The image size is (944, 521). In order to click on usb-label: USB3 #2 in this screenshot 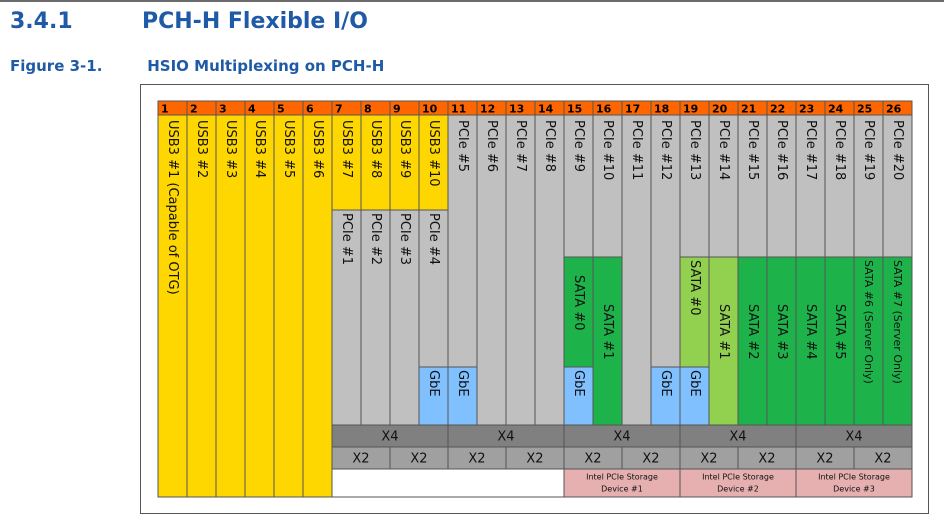, I will do `click(201, 149)`.